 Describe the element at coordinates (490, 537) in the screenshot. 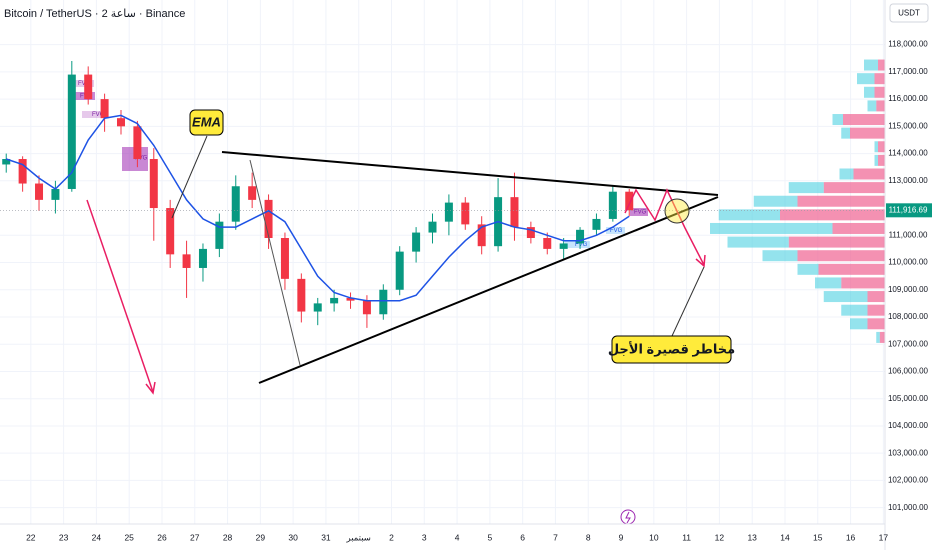

I see `x-tick-label: 5` at that location.